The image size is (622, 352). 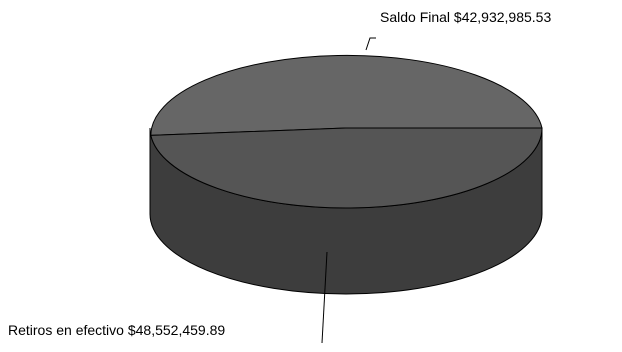 I want to click on leader-line-retiros-en-efectivo, so click(x=324, y=297).